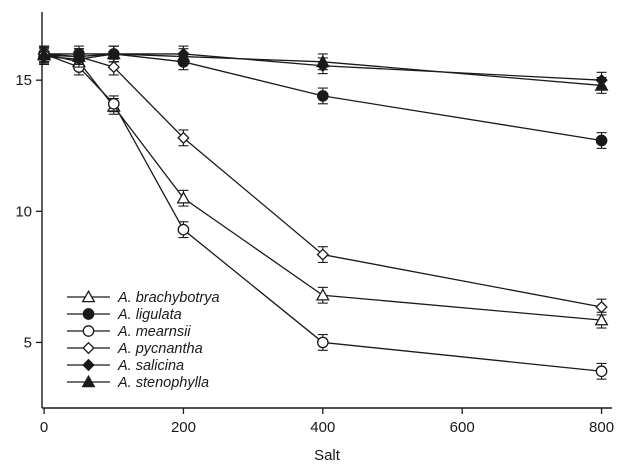 This screenshot has height=475, width=618. I want to click on legend-item-a-mearnsii: A. mearnsii, so click(129, 332).